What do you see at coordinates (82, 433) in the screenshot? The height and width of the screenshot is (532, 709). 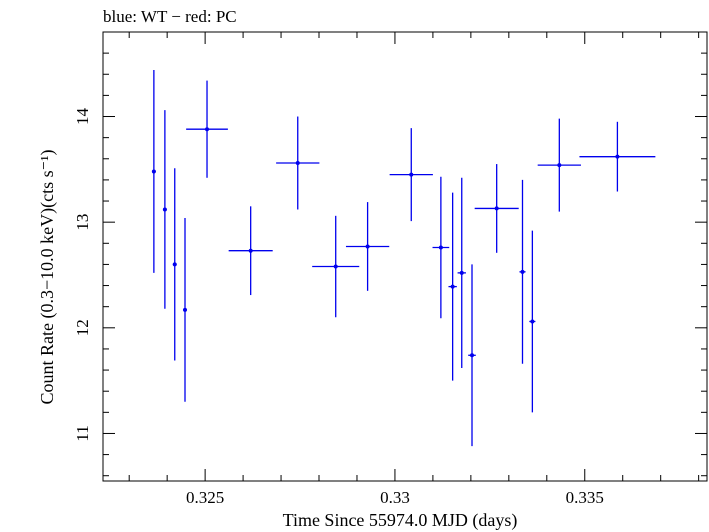 I see `y-tick-label: 11` at bounding box center [82, 433].